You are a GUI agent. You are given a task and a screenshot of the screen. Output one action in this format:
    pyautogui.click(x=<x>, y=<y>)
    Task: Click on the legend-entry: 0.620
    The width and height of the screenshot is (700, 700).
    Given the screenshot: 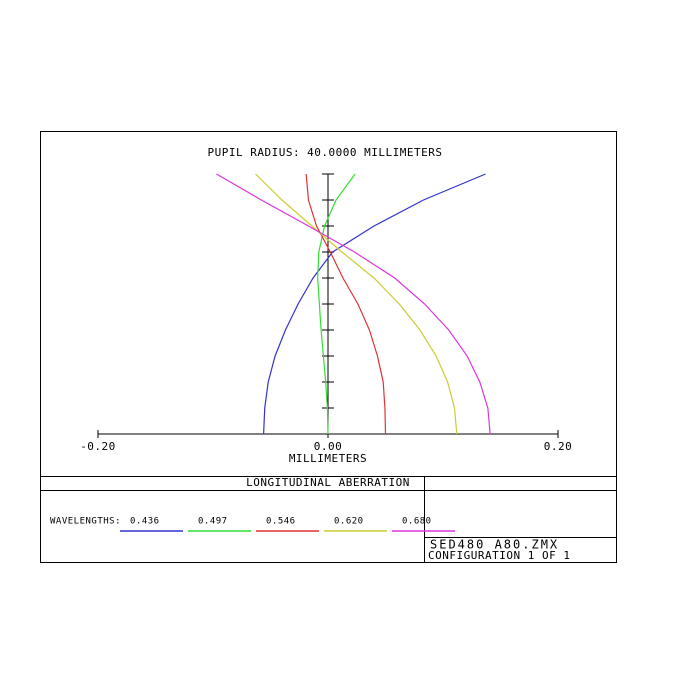 What is the action you would take?
    pyautogui.click(x=349, y=522)
    